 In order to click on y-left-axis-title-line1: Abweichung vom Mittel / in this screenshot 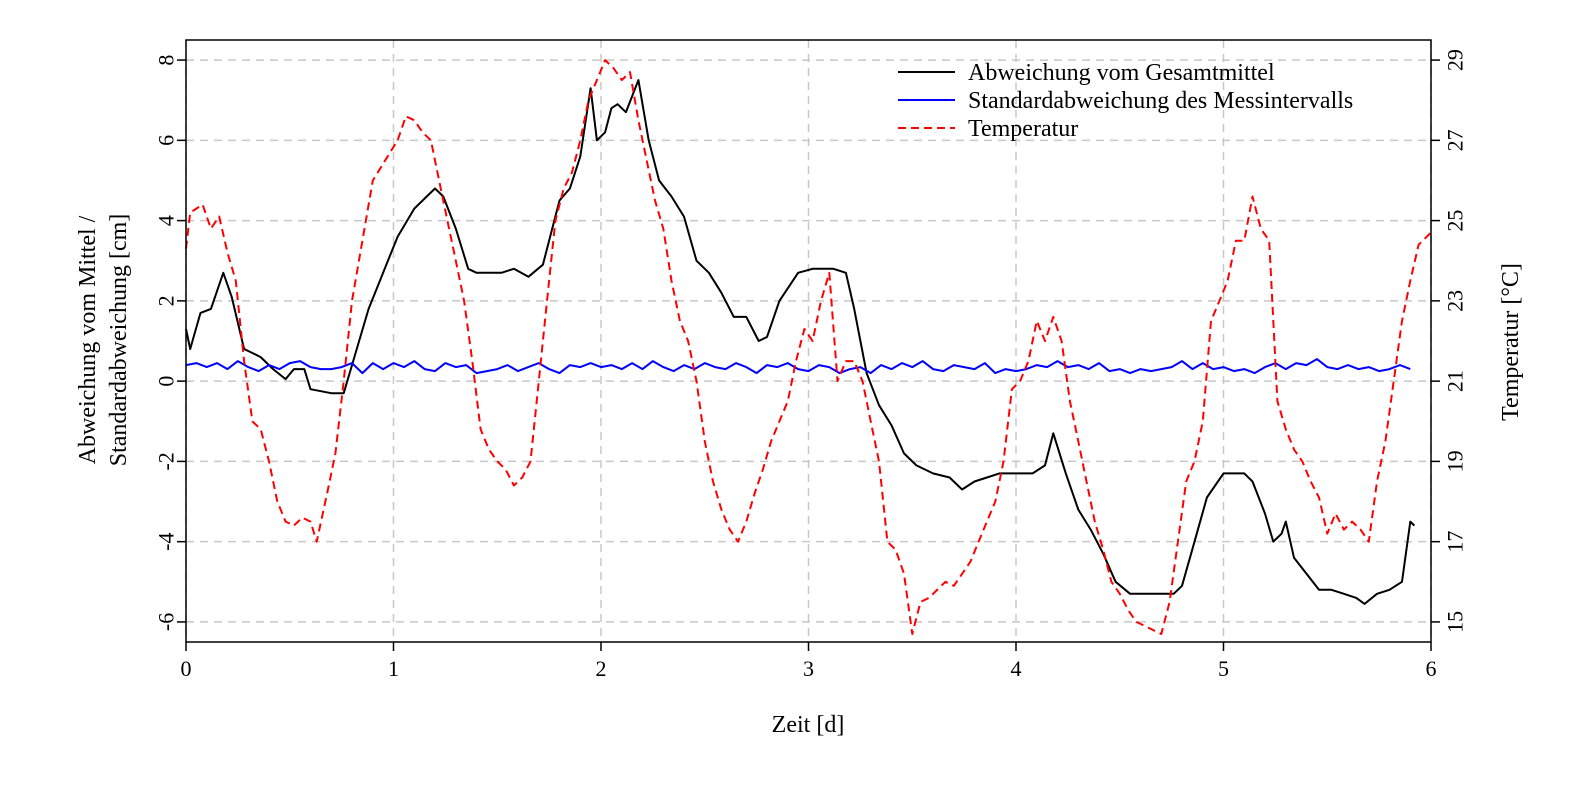, I will do `click(88, 339)`.